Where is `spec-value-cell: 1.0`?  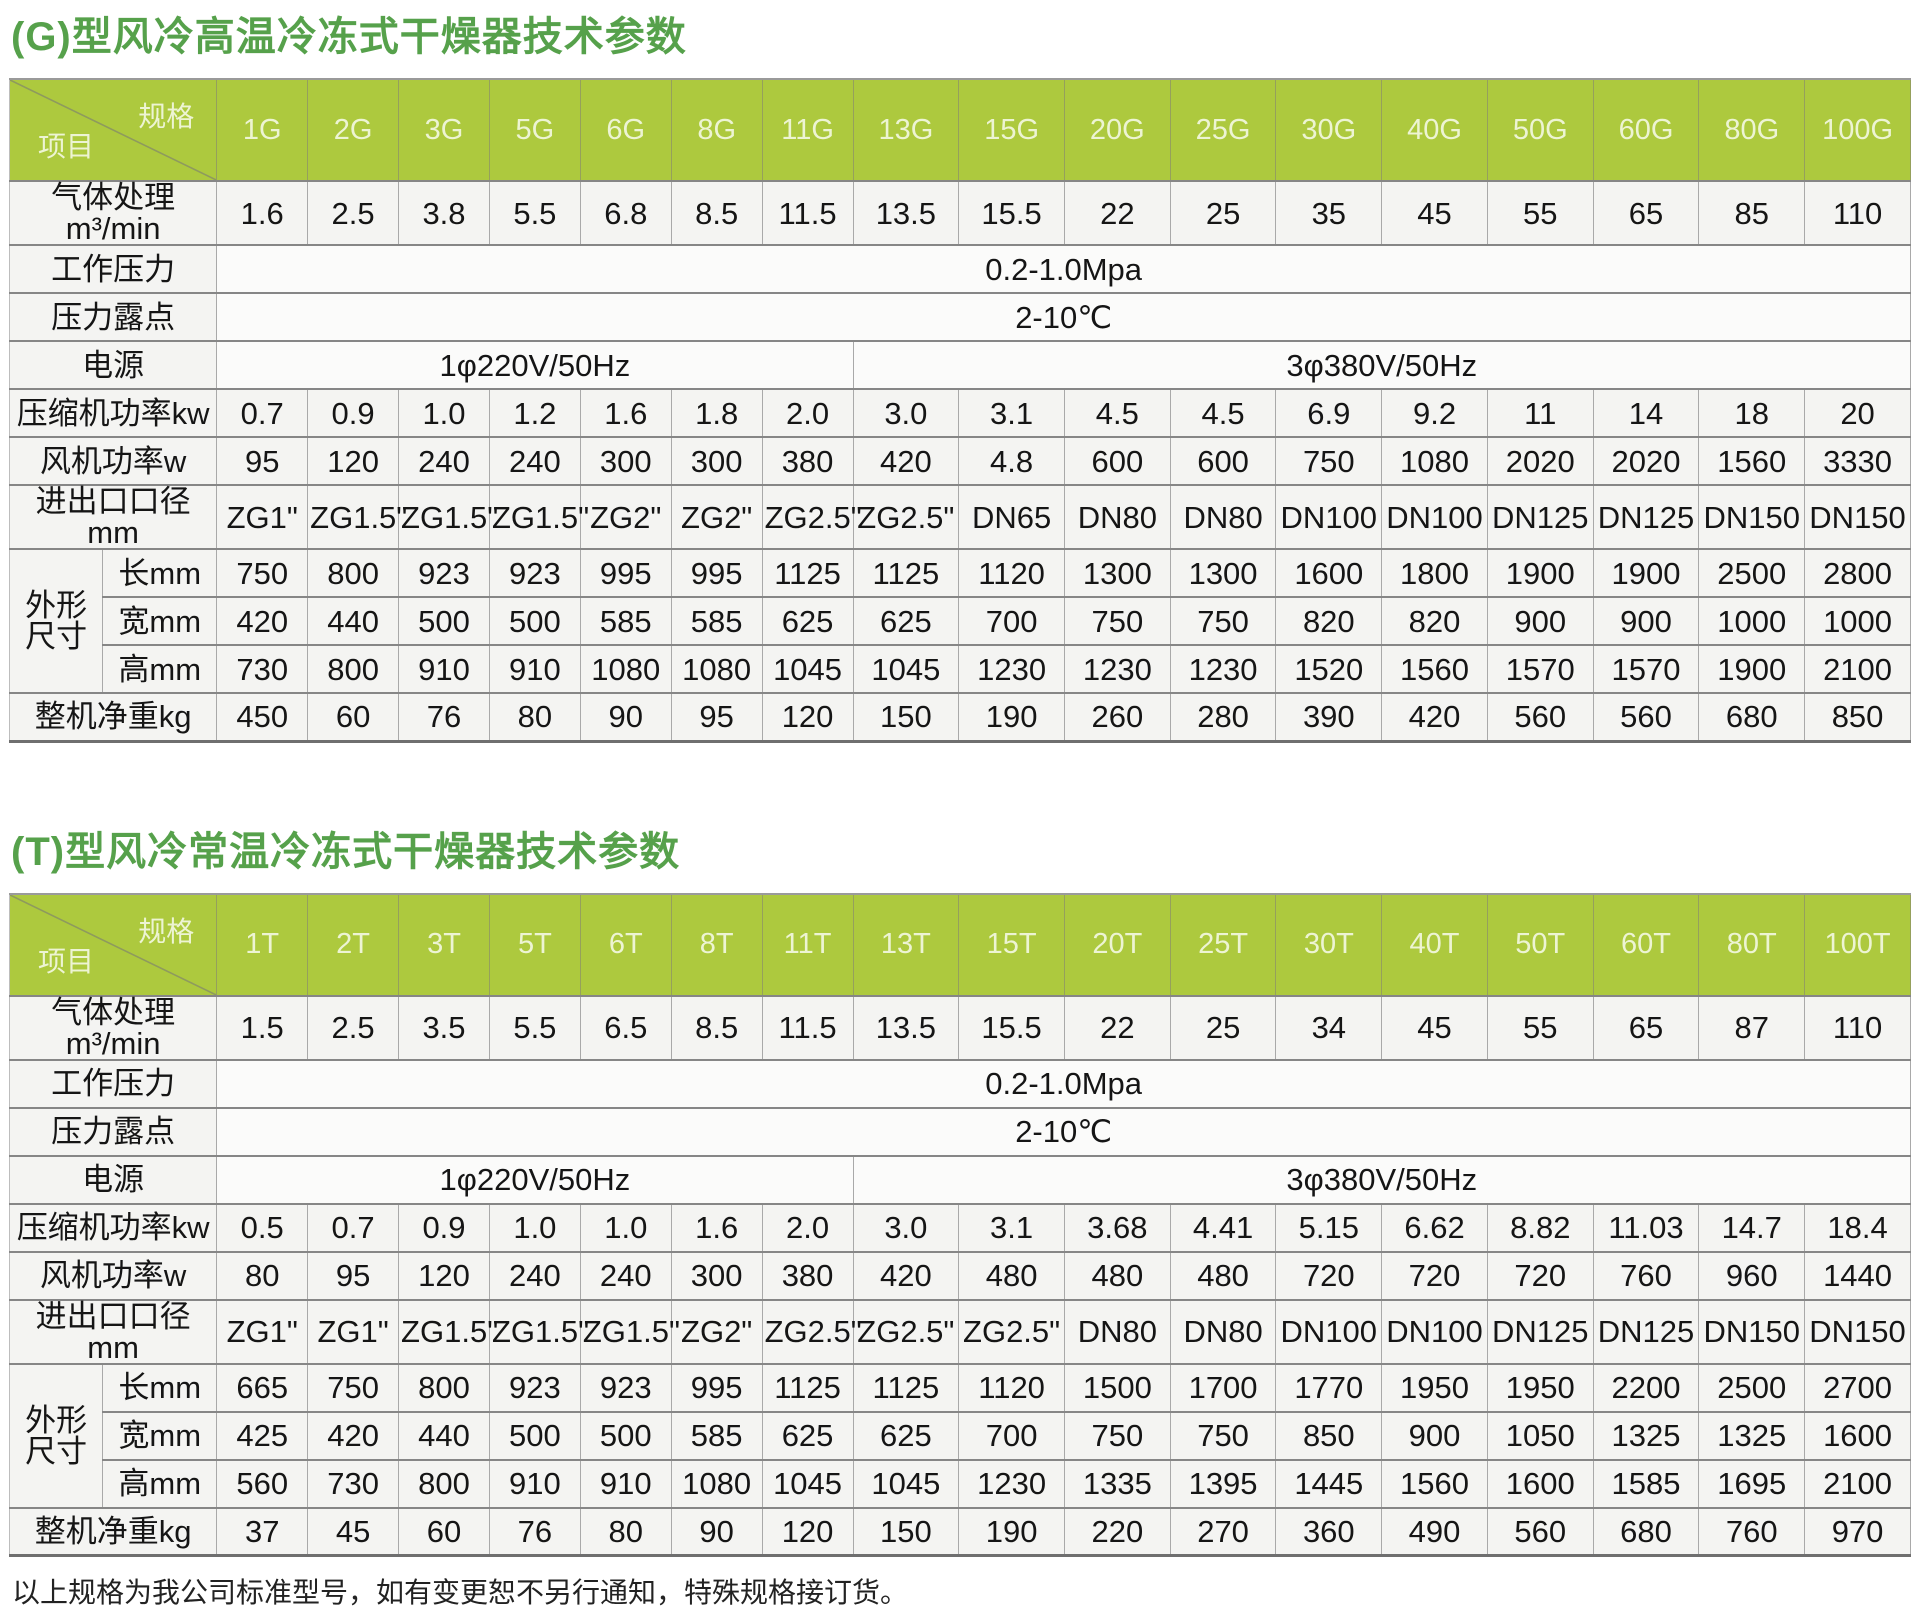
spec-value-cell: 1.0 is located at coordinates (535, 1227).